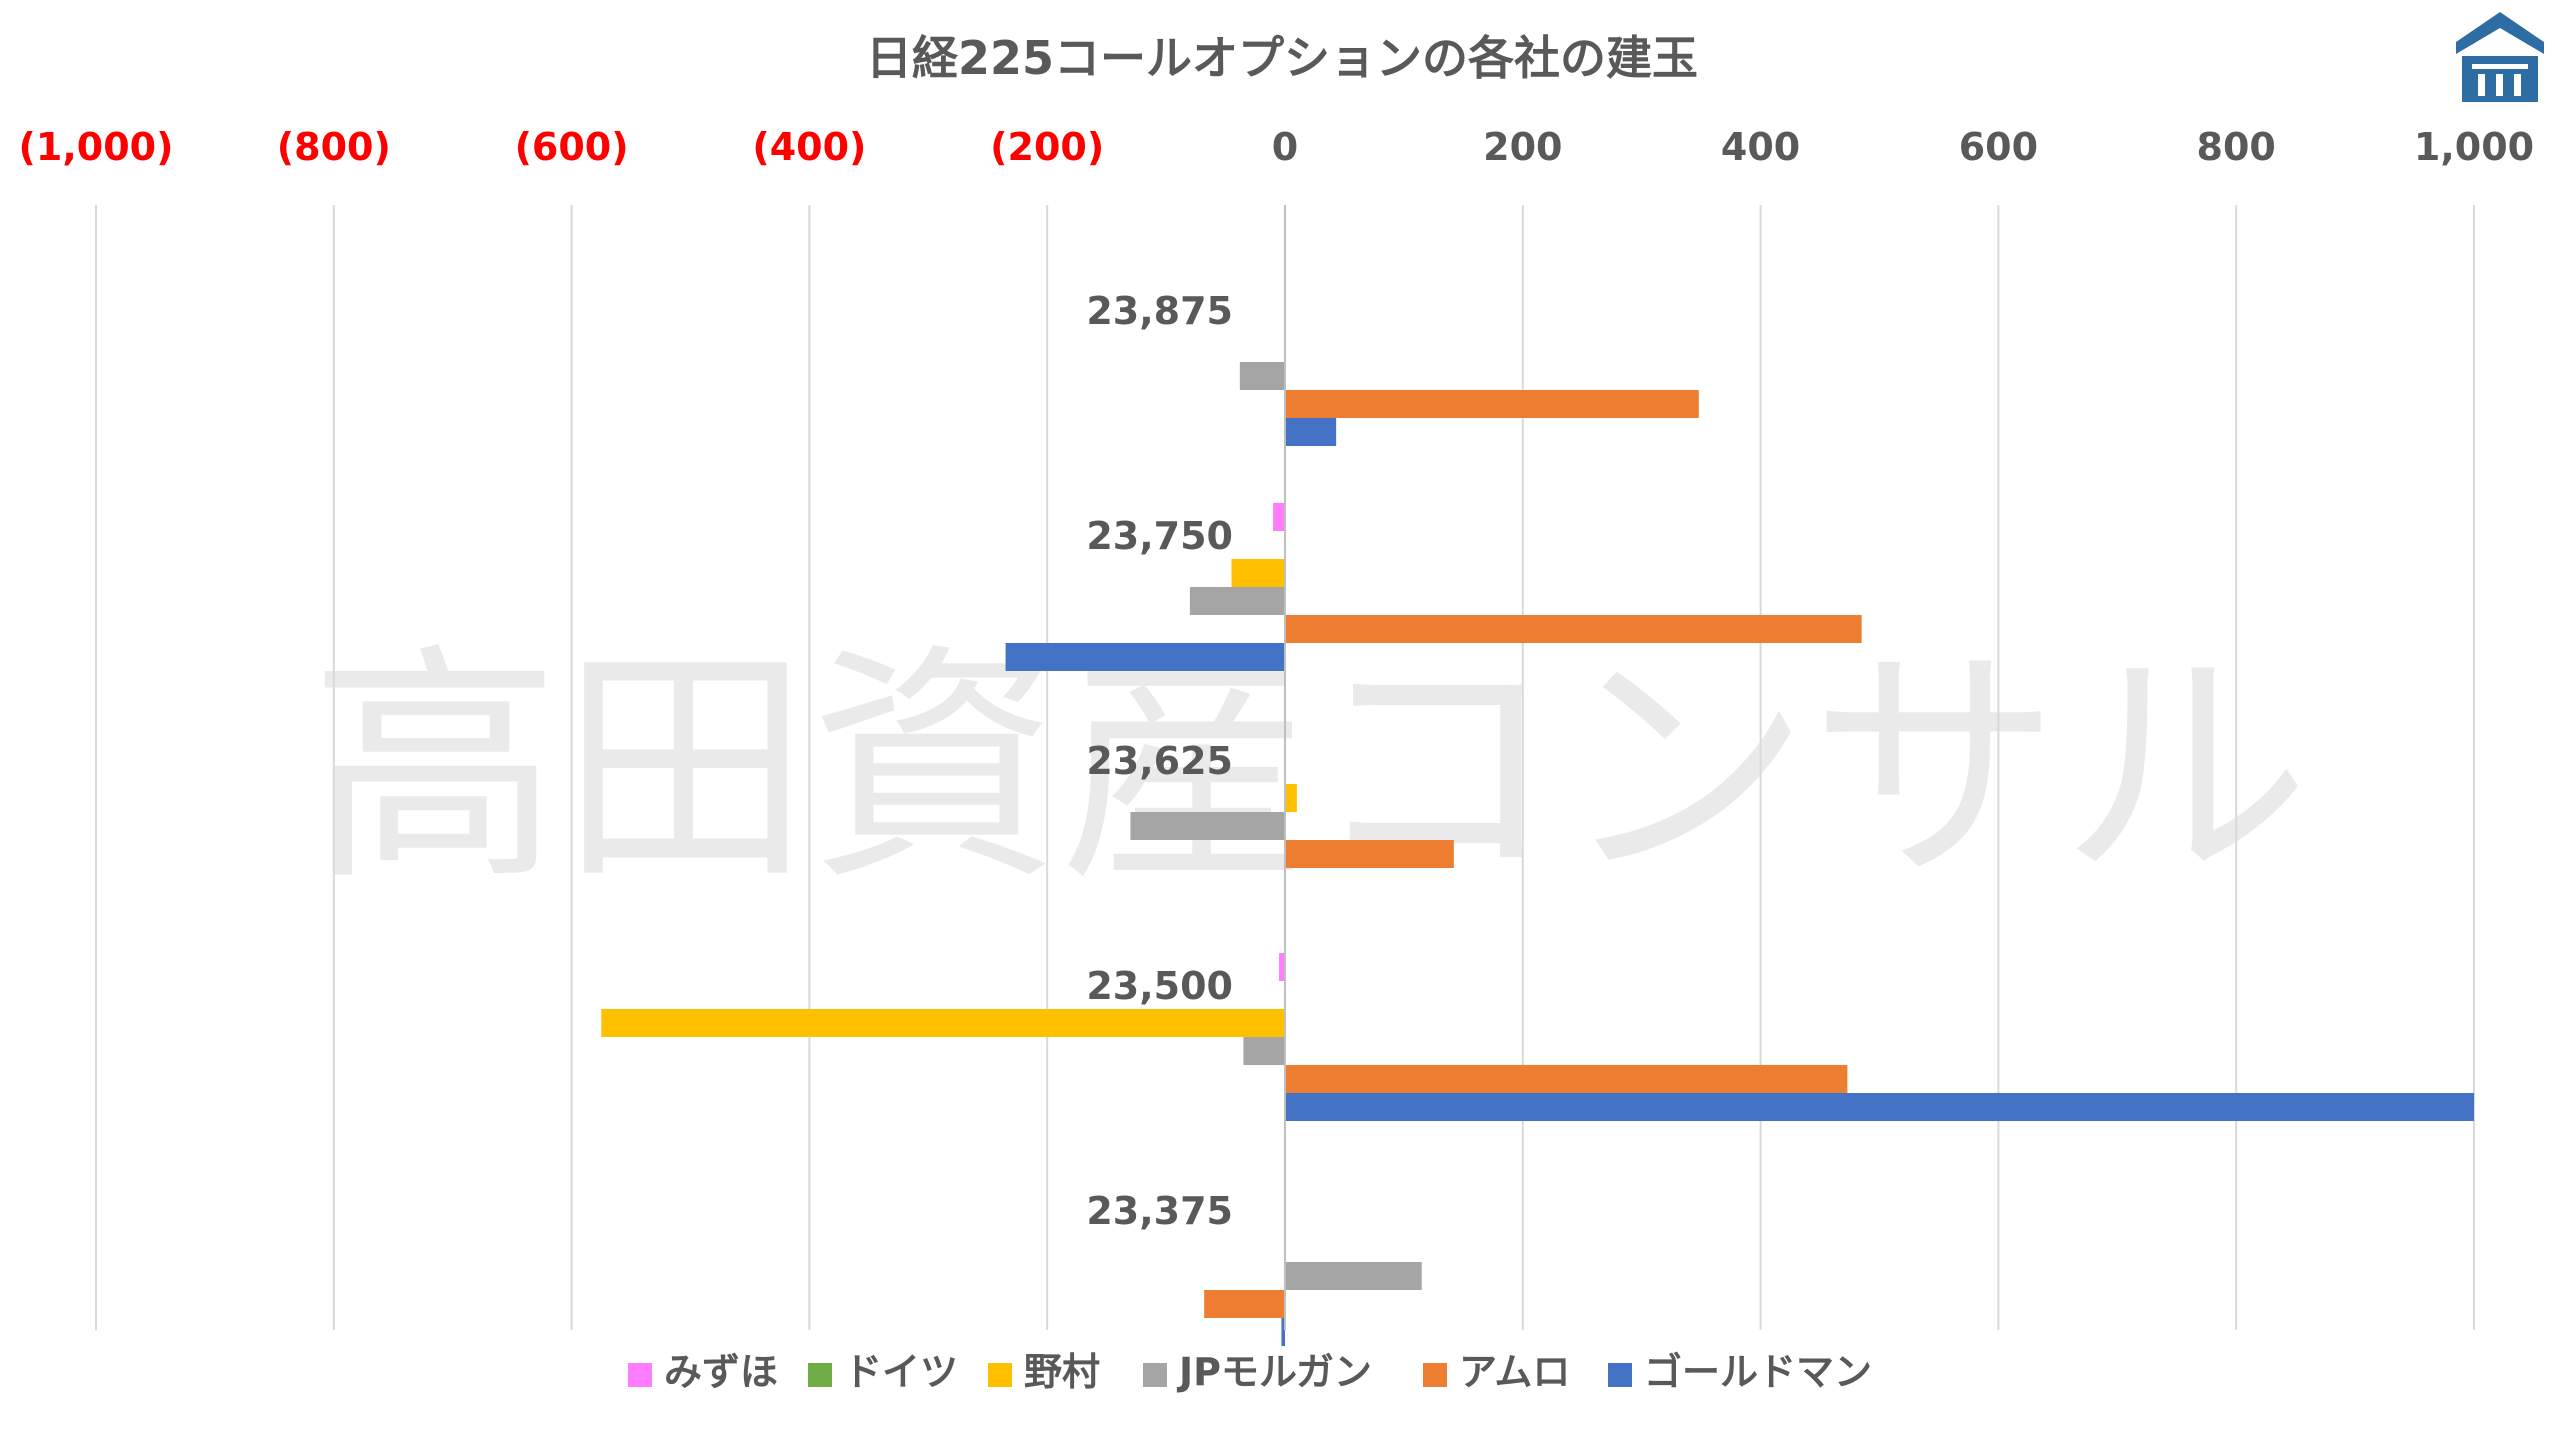  Describe the element at coordinates (1514, 1372) in the screenshot. I see `legend-label: アムロ` at that location.